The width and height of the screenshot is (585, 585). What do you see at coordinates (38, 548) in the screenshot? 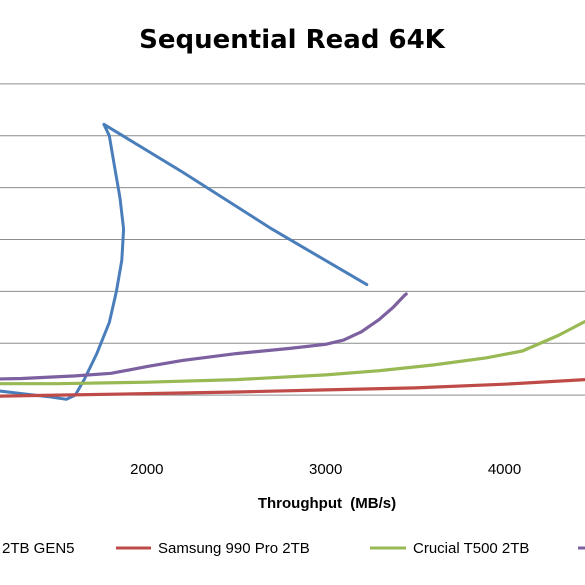
I see `legend-label: 2TB GEN5` at bounding box center [38, 548].